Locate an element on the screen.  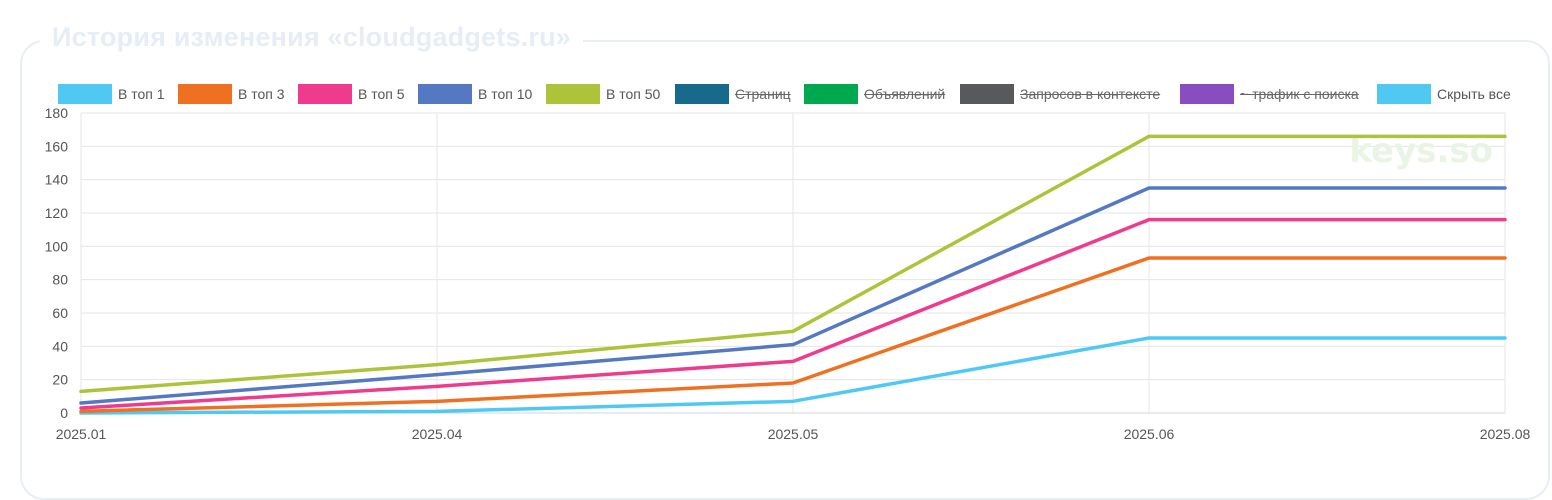
legend-label: В топ 50 is located at coordinates (633, 94).